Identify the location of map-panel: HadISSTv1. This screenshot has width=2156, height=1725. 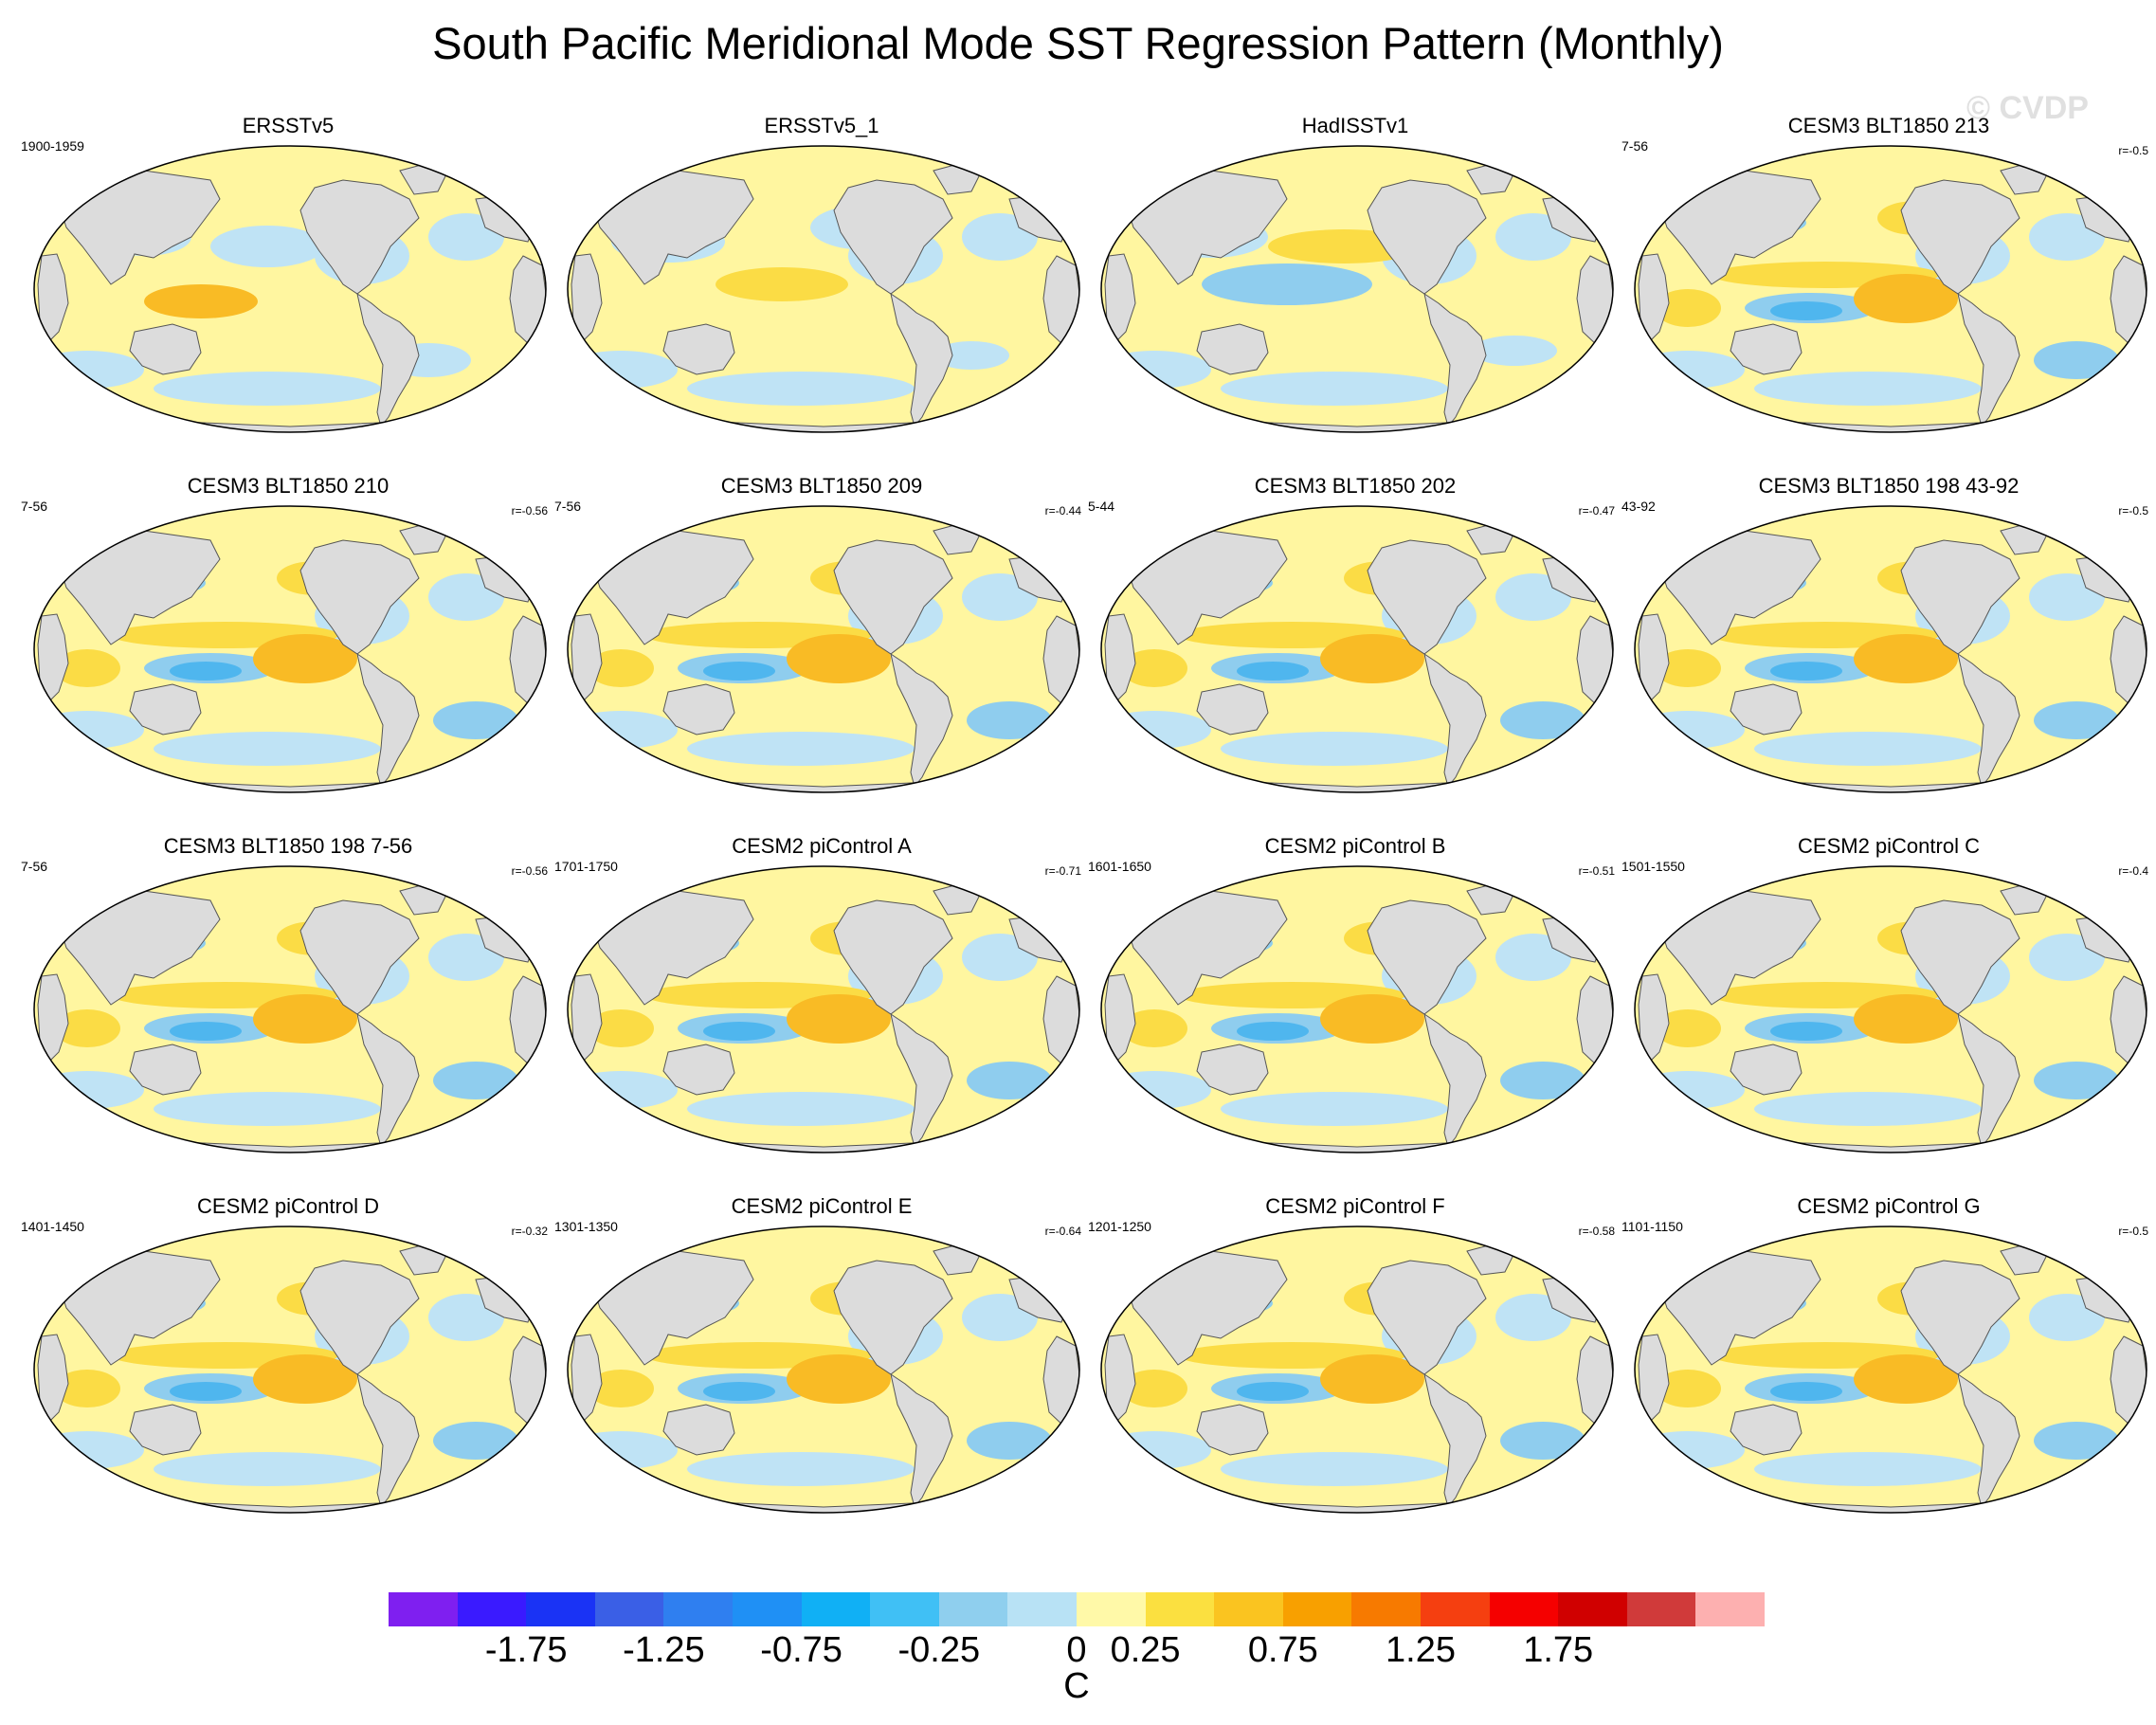
(1355, 284).